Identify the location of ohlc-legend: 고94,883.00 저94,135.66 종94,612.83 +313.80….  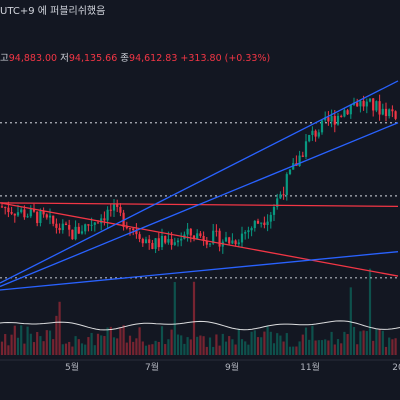
(135, 57).